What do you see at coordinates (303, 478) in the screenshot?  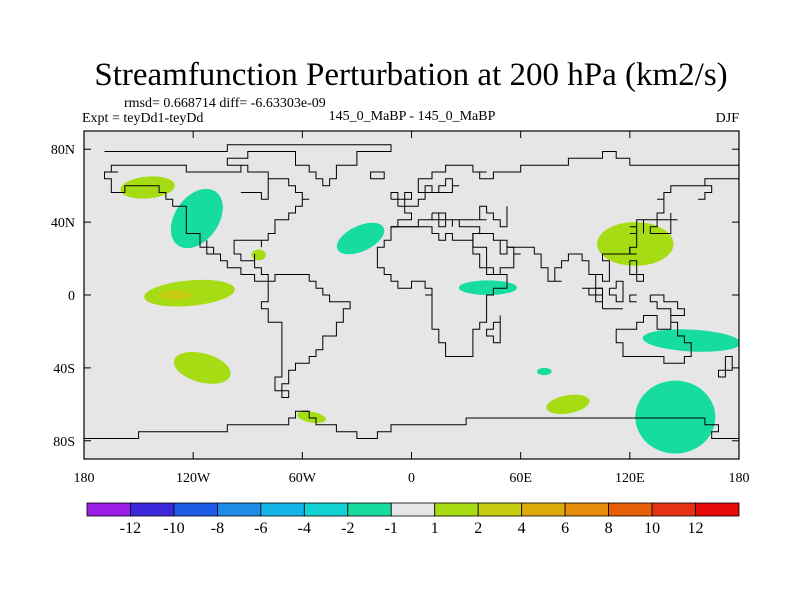 I see `x-tick-label-2: 60W` at bounding box center [303, 478].